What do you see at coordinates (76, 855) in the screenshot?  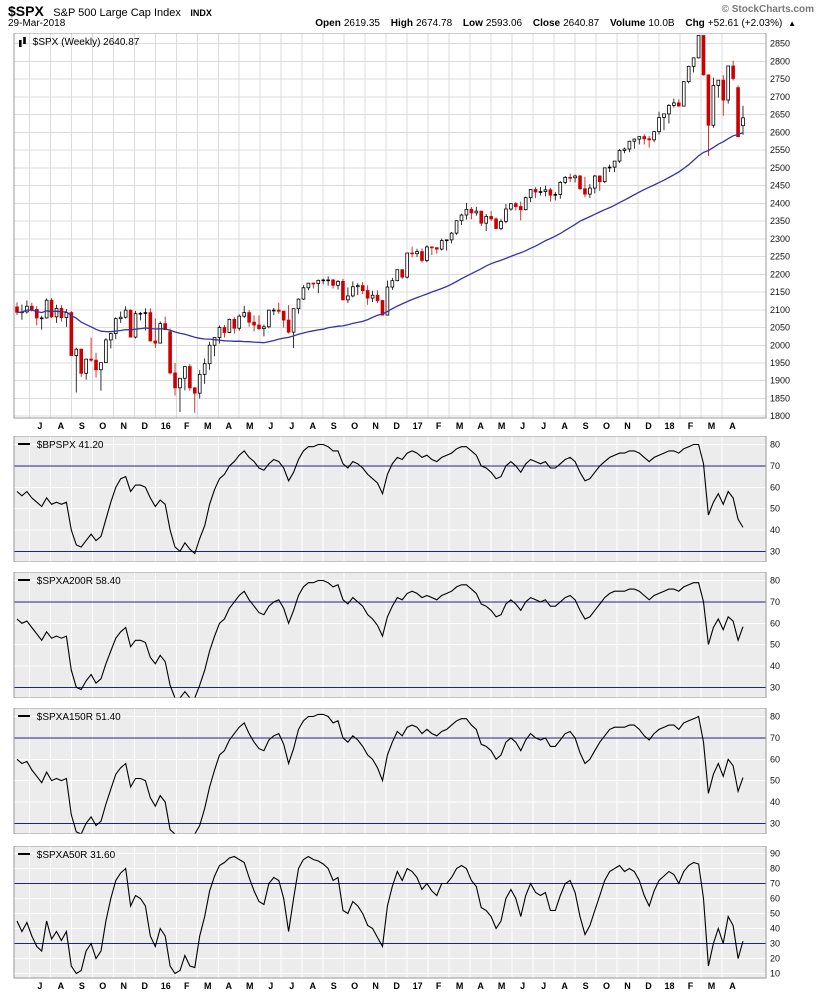 I see `spxa50r-legend-label: $SPXA50R 31.60` at bounding box center [76, 855].